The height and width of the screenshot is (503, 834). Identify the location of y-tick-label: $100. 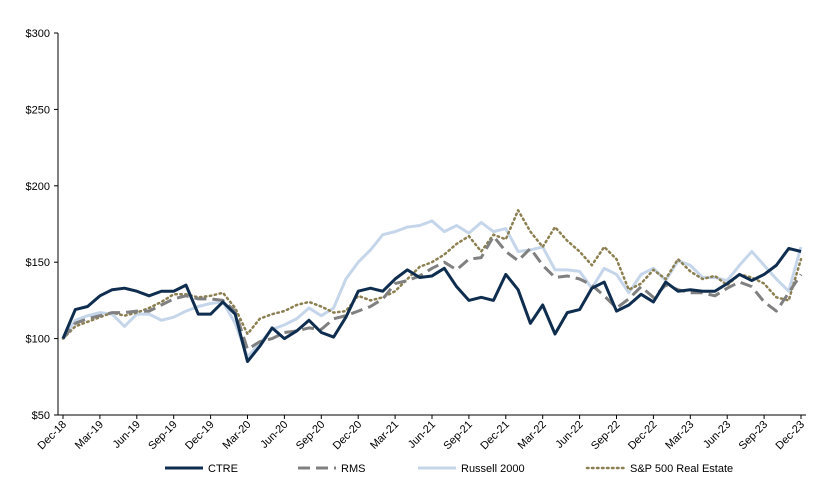
(38, 340).